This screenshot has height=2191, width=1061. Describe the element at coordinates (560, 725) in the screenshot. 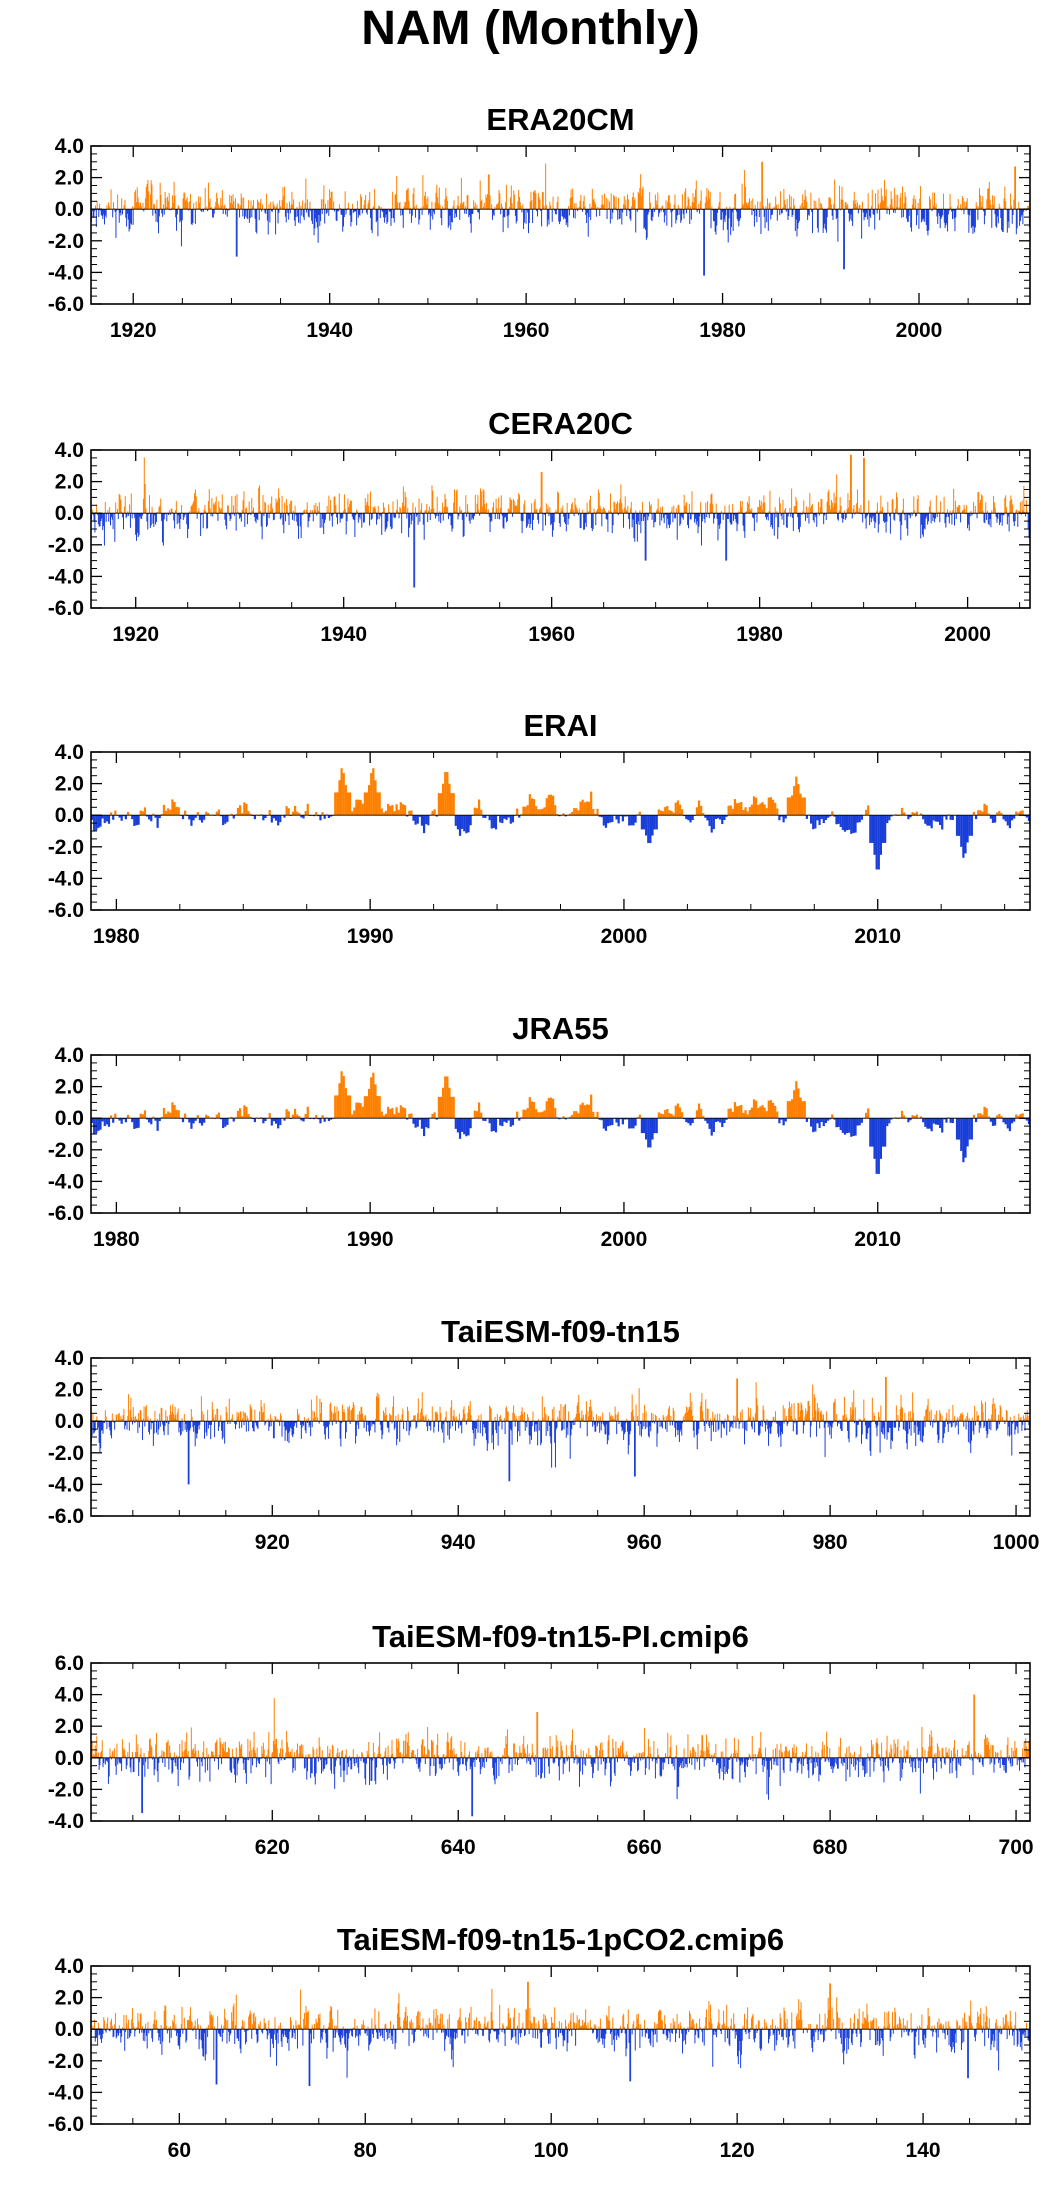

I see `panel-title: ERAI` at that location.